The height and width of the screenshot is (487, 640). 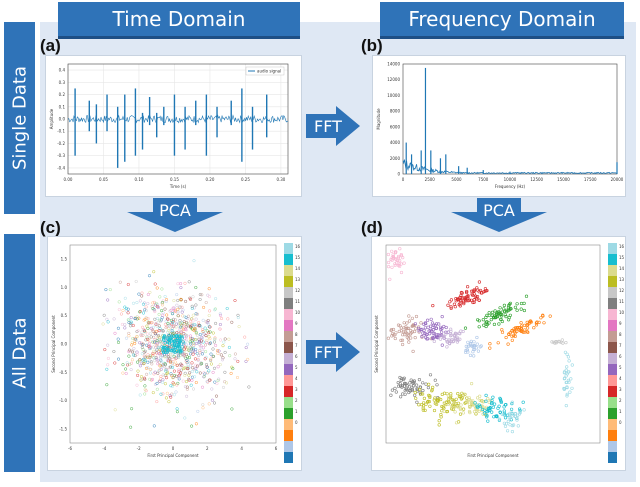 What do you see at coordinates (68, 179) in the screenshot?
I see `x-tick-label: 0.00` at bounding box center [68, 179].